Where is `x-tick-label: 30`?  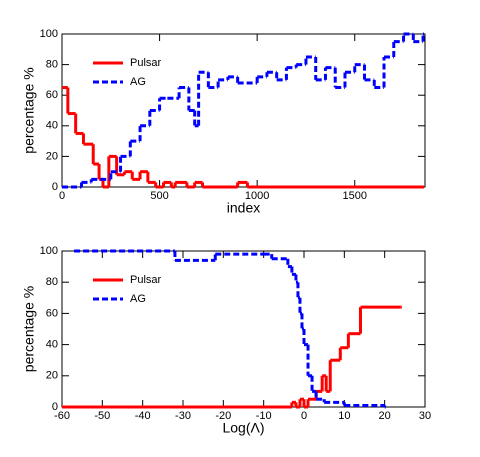 x-tick-label: 30 is located at coordinates (425, 416).